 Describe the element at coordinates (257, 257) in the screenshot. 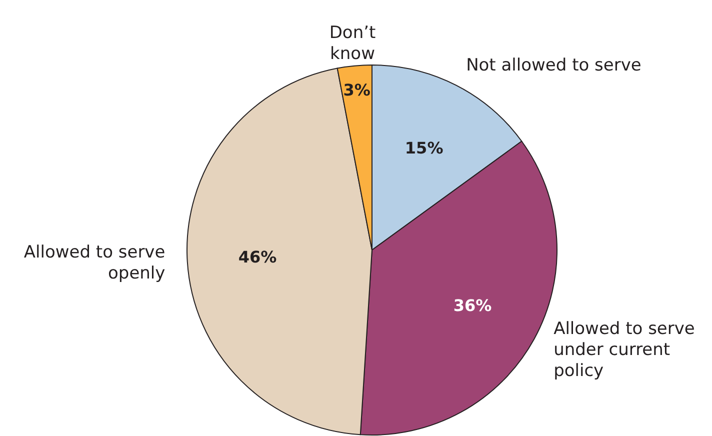

I see `data-label: 46%` at that location.